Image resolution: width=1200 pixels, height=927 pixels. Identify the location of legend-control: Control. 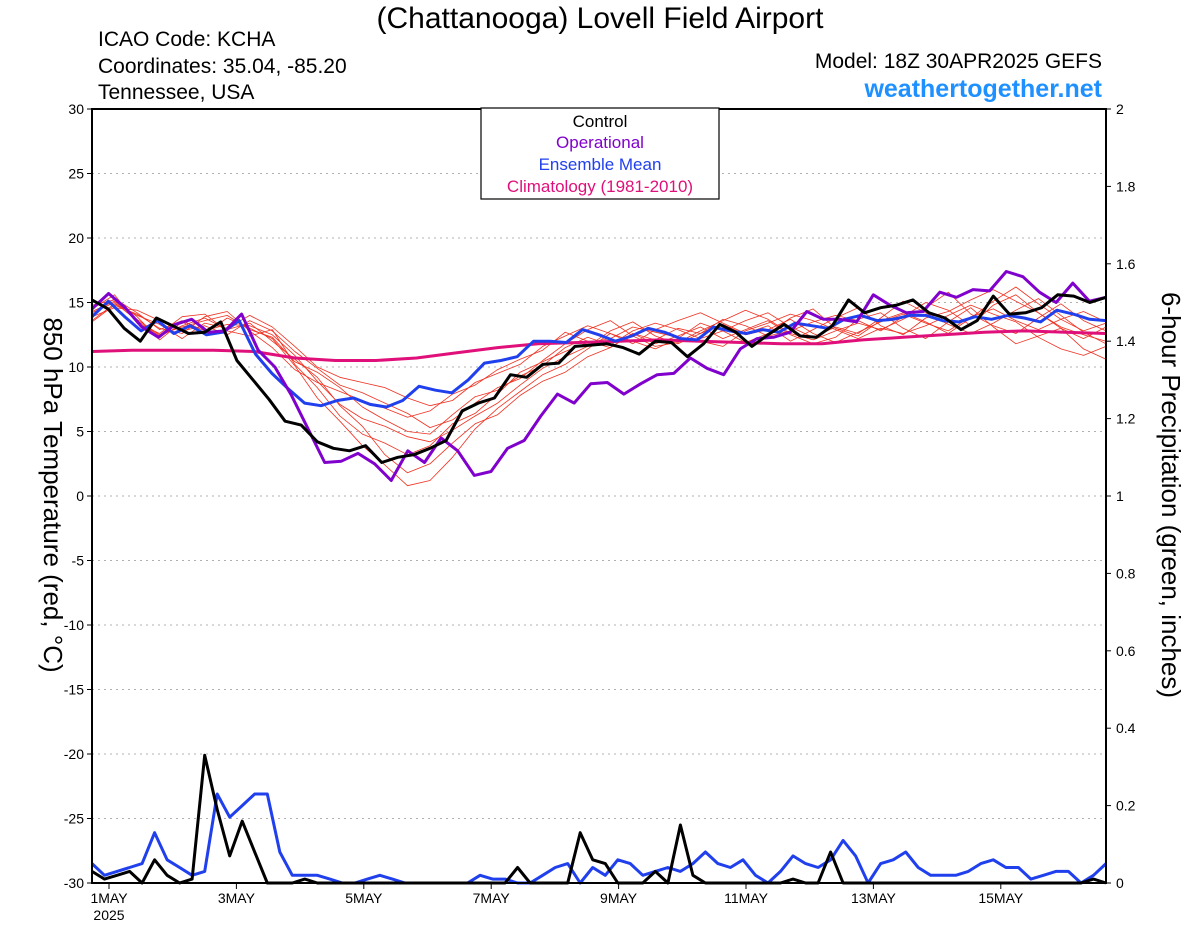
(600, 121).